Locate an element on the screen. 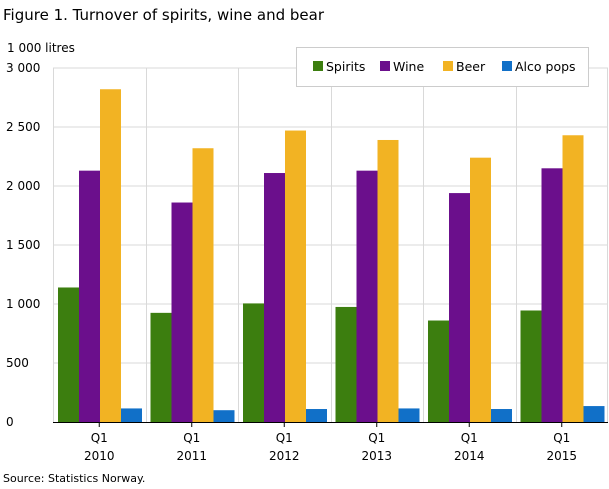 This screenshot has width=609, height=489. x-tick-year: 2014 is located at coordinates (469, 456).